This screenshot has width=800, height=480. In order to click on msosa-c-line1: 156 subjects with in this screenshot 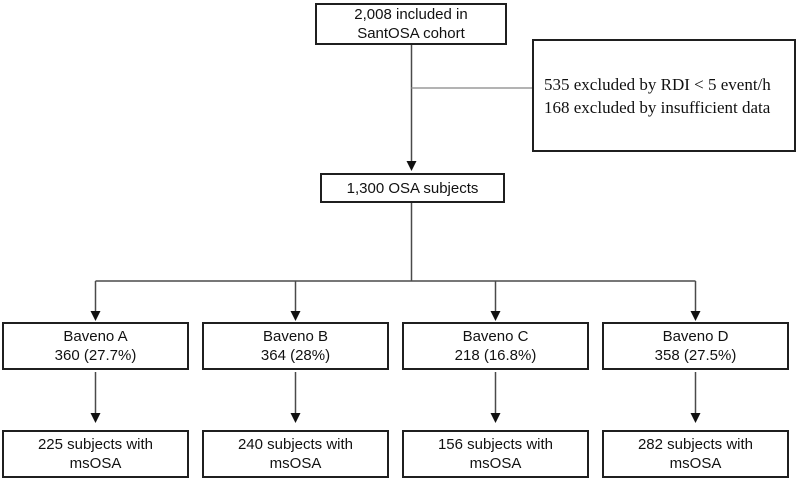, I will do `click(495, 444)`.